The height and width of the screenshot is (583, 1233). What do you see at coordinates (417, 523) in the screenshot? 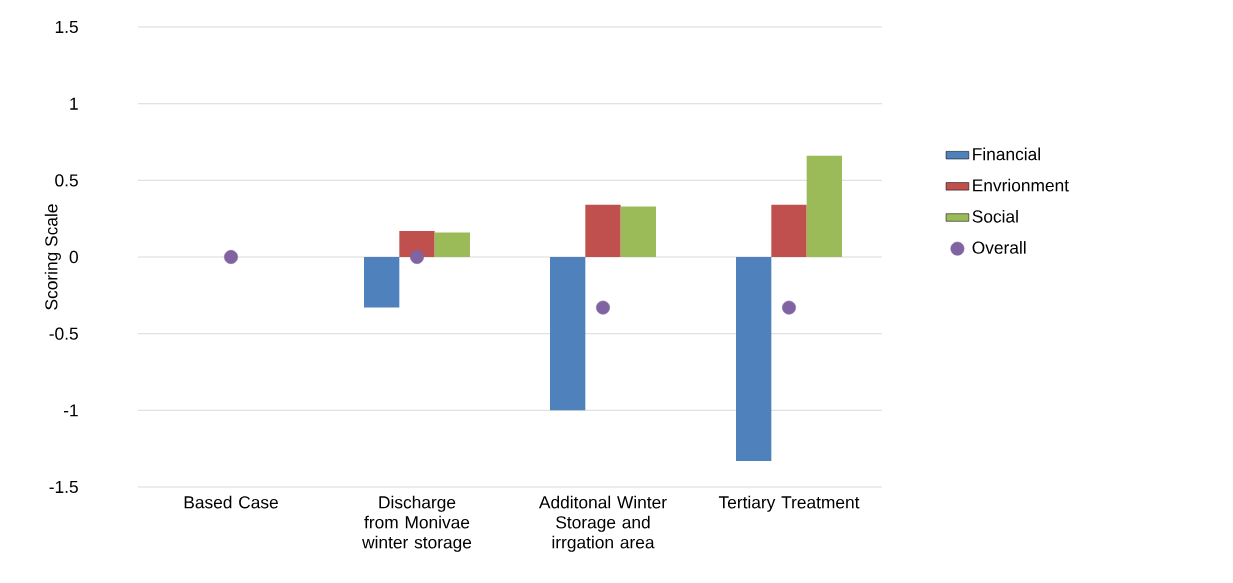
I see `x-tick-label: Discharge from Monivae winter storage` at bounding box center [417, 523].